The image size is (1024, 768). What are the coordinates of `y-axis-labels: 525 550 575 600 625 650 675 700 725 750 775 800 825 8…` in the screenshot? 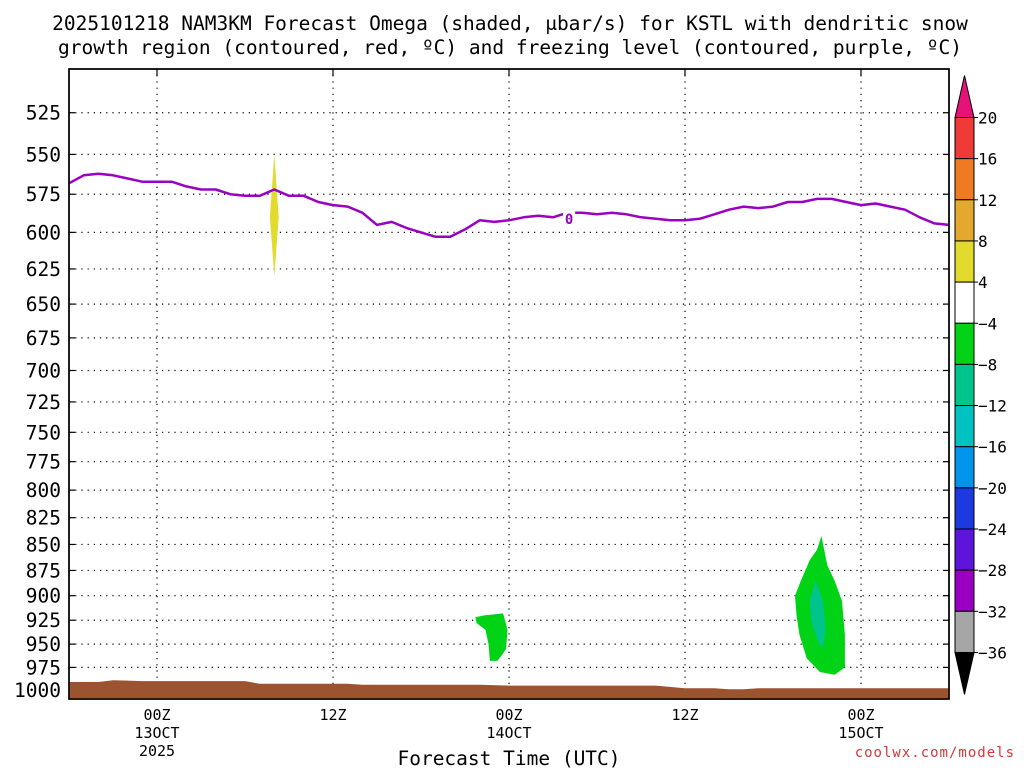 It's located at (37, 402).